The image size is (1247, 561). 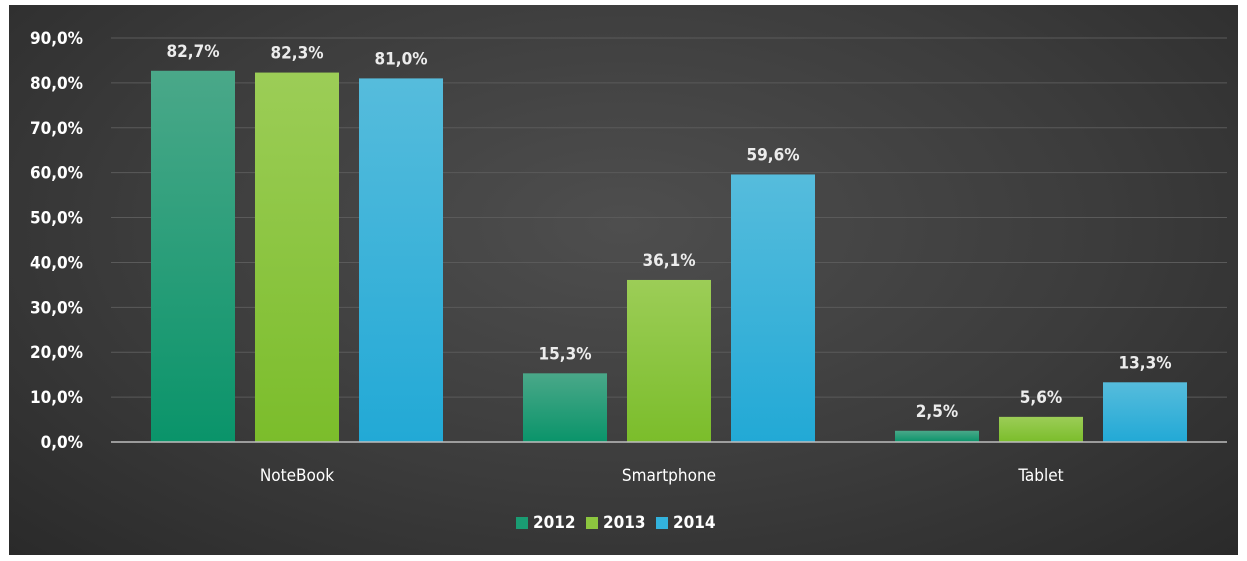 What do you see at coordinates (937, 412) in the screenshot?
I see `data-label: 2,5%` at bounding box center [937, 412].